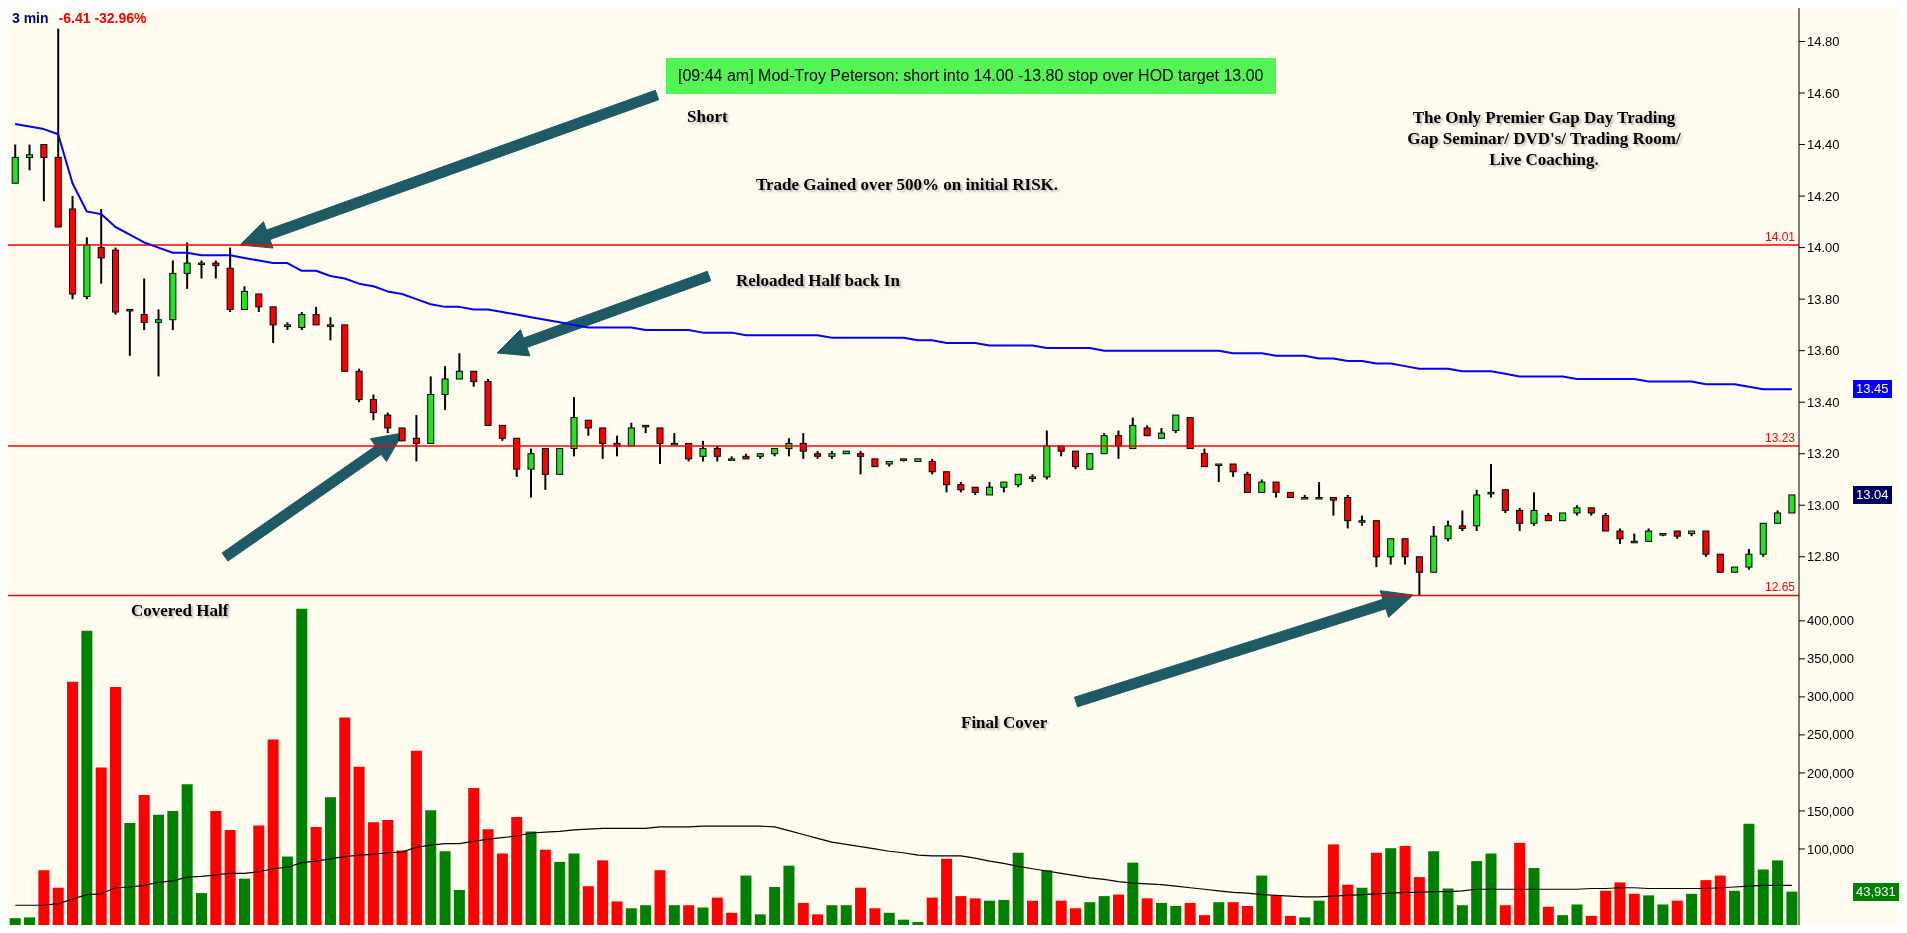 This screenshot has width=1907, height=933. Describe the element at coordinates (1823, 196) in the screenshot. I see `y-tick-label: 14.20` at that location.